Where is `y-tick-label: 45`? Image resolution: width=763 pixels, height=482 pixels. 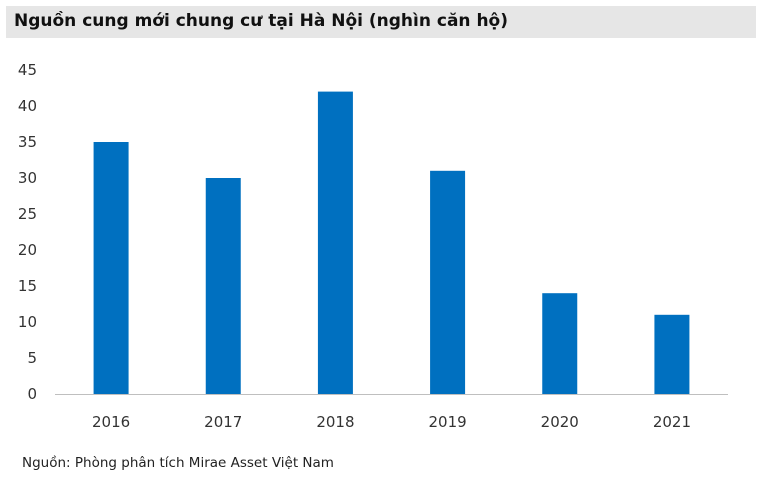
y-tick-label: 45 is located at coordinates (27, 70).